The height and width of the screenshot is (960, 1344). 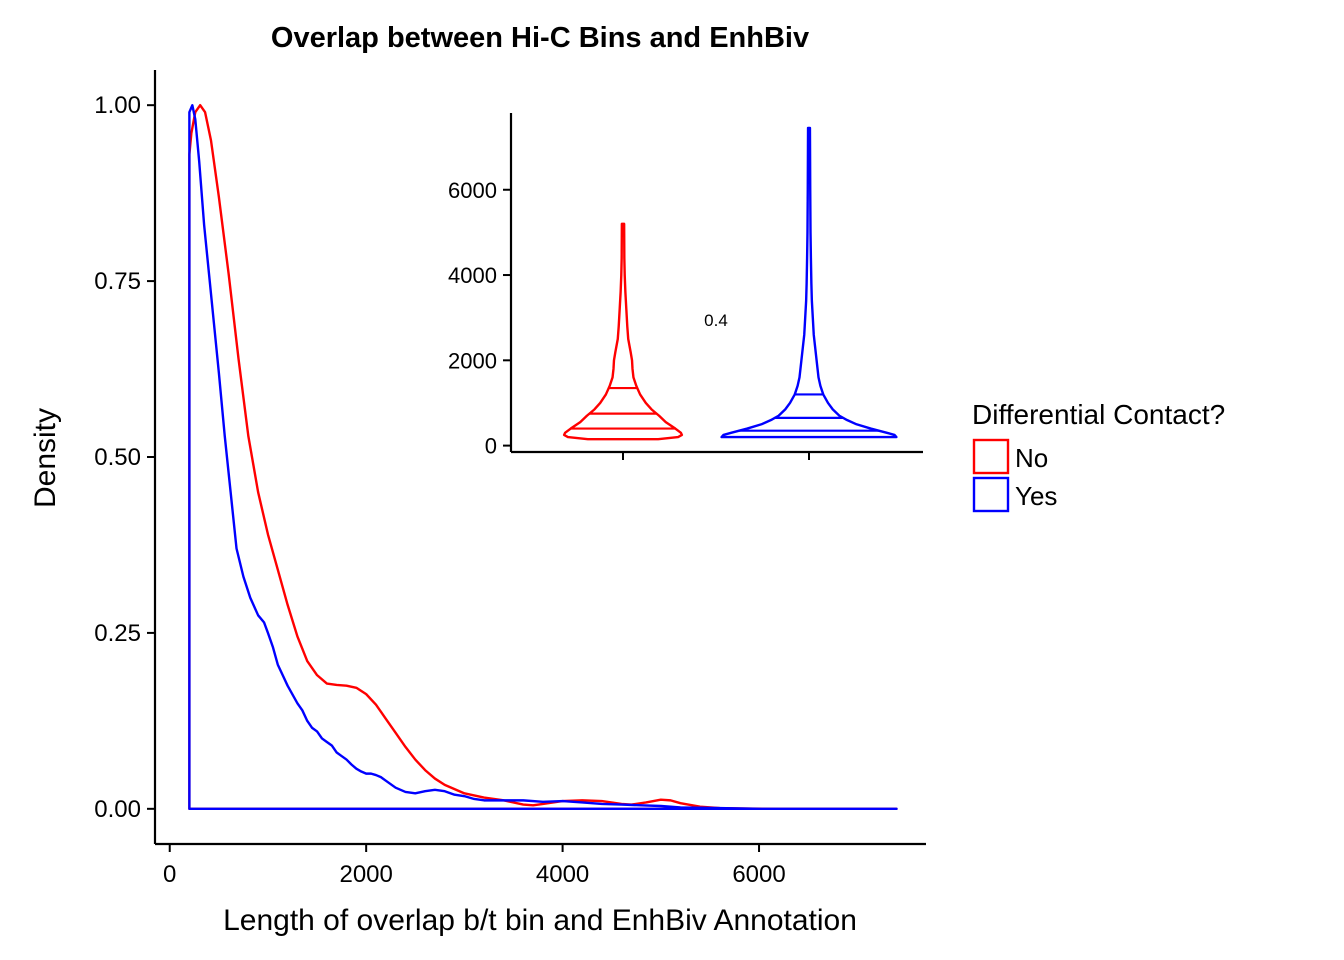 I want to click on x-tick-label: 2000, so click(x=365, y=874).